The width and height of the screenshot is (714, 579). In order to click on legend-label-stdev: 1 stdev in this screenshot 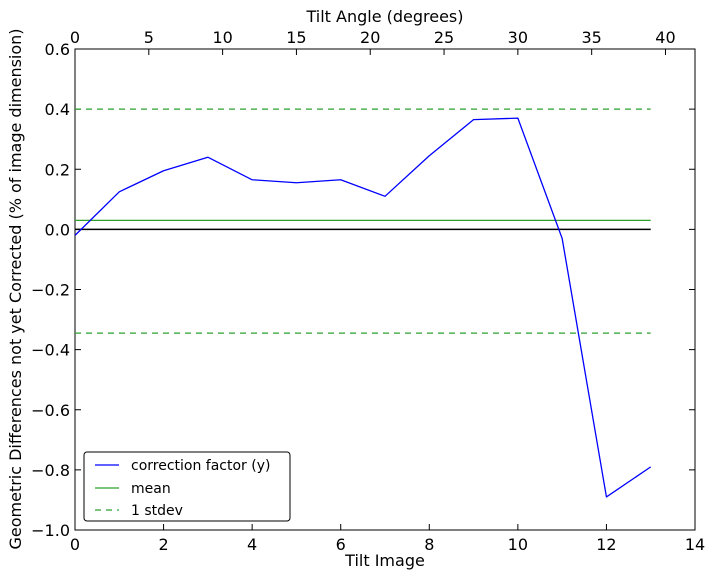, I will do `click(157, 511)`.